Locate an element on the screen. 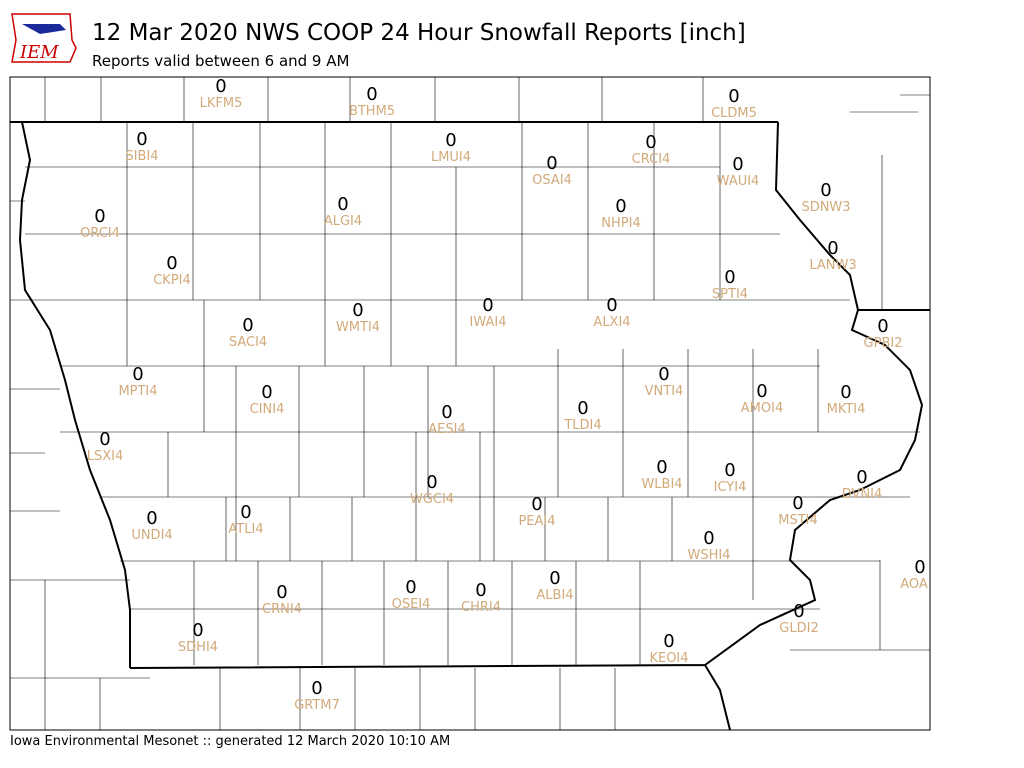  station-id: LANW3 is located at coordinates (832, 265).